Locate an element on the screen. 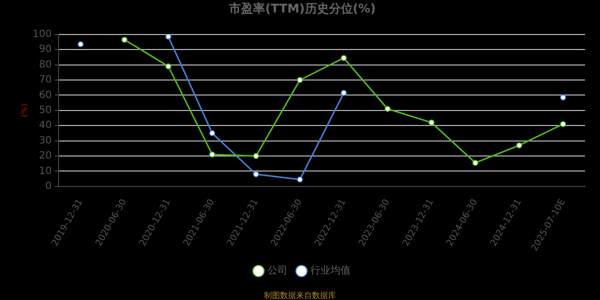 This screenshot has width=600, height=300. y-tick-label: 100 is located at coordinates (42, 34).